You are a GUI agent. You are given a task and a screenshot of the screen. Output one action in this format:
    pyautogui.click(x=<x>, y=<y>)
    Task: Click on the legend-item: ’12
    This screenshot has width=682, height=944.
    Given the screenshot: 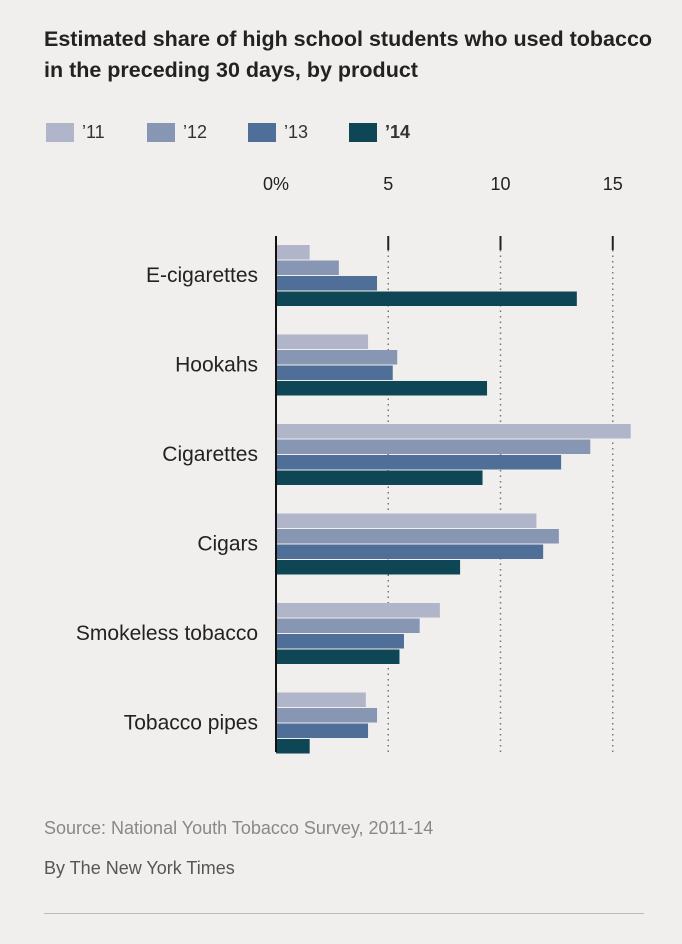 What is the action you would take?
    pyautogui.click(x=197, y=132)
    